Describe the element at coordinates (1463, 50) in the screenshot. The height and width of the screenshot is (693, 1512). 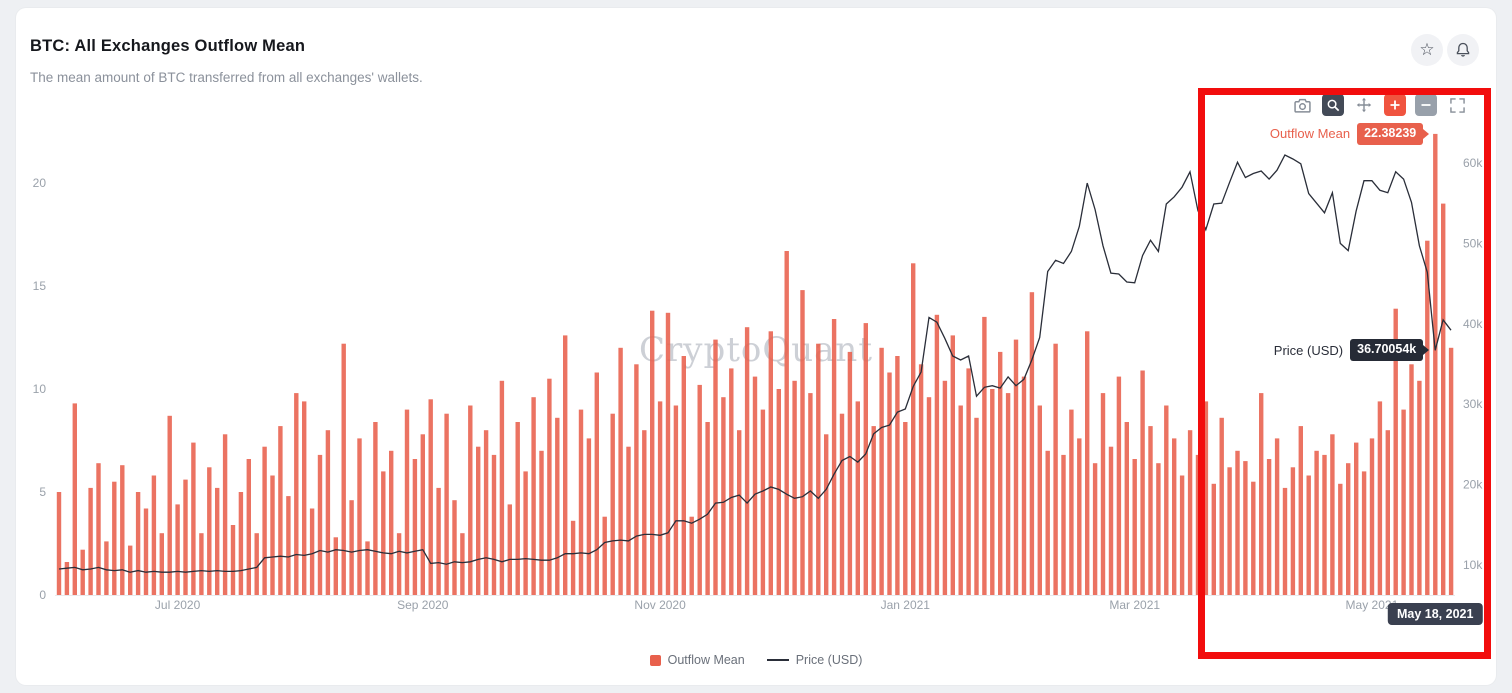
I see `alerts-button` at that location.